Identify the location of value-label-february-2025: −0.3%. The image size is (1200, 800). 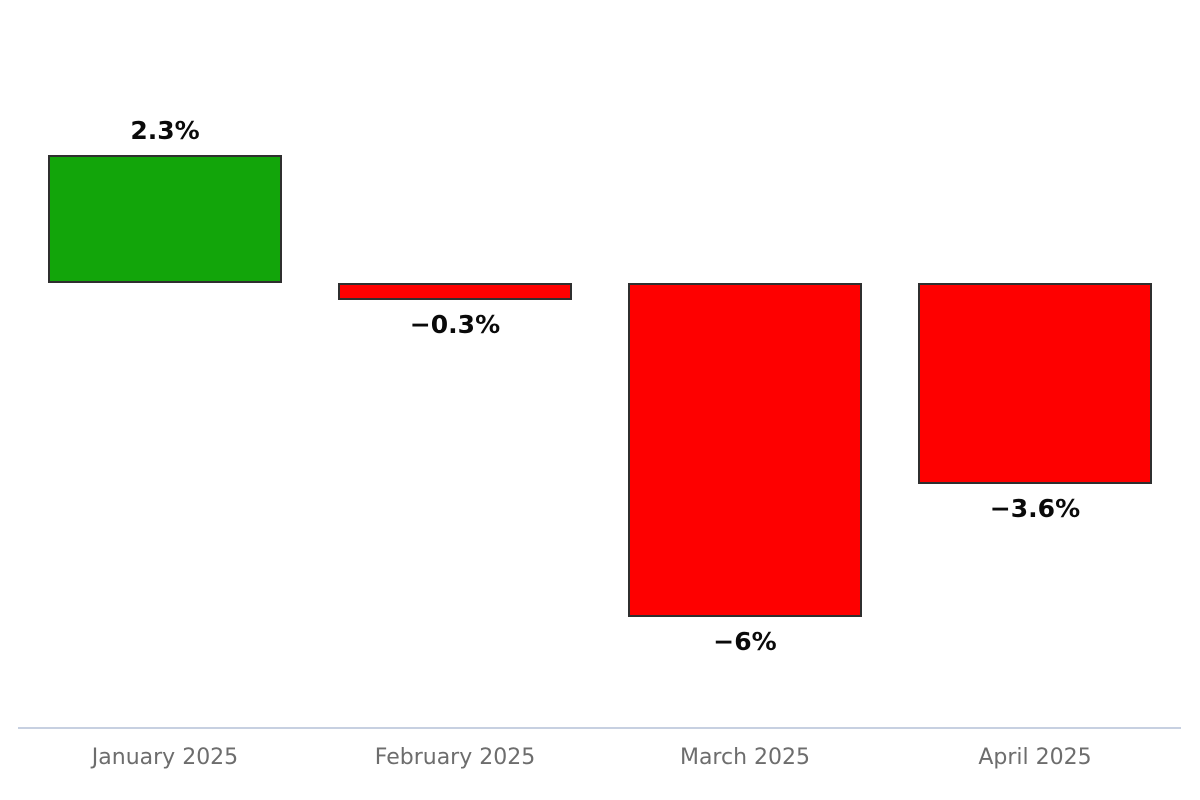
(455, 324).